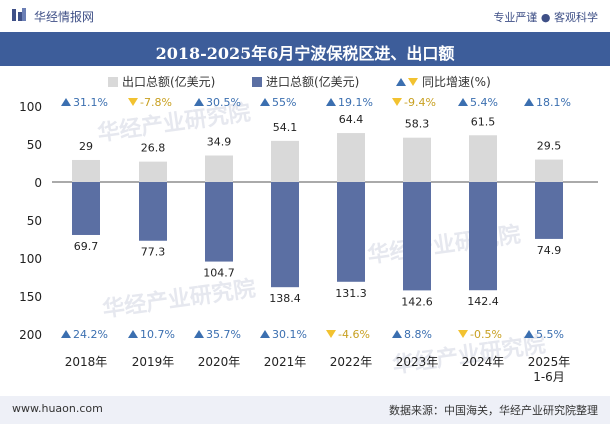 The height and width of the screenshot is (424, 610). What do you see at coordinates (351, 362) in the screenshot?
I see `x-tick-line: 2022年` at bounding box center [351, 362].